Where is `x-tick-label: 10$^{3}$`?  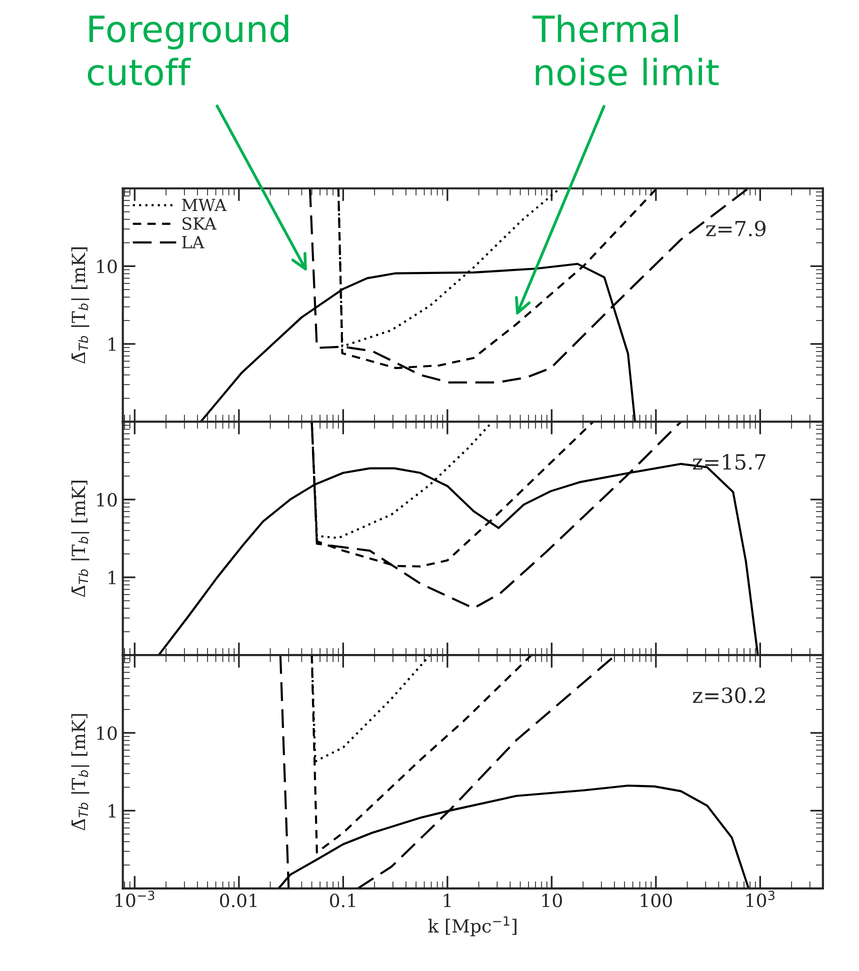
x-tick-label: 10$^{3}$ is located at coordinates (760, 899).